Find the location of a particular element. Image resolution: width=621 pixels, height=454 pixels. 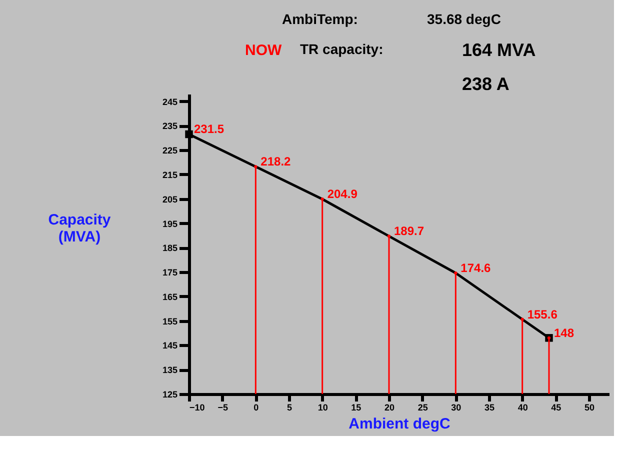

data-label: 174.6 is located at coordinates (476, 268).